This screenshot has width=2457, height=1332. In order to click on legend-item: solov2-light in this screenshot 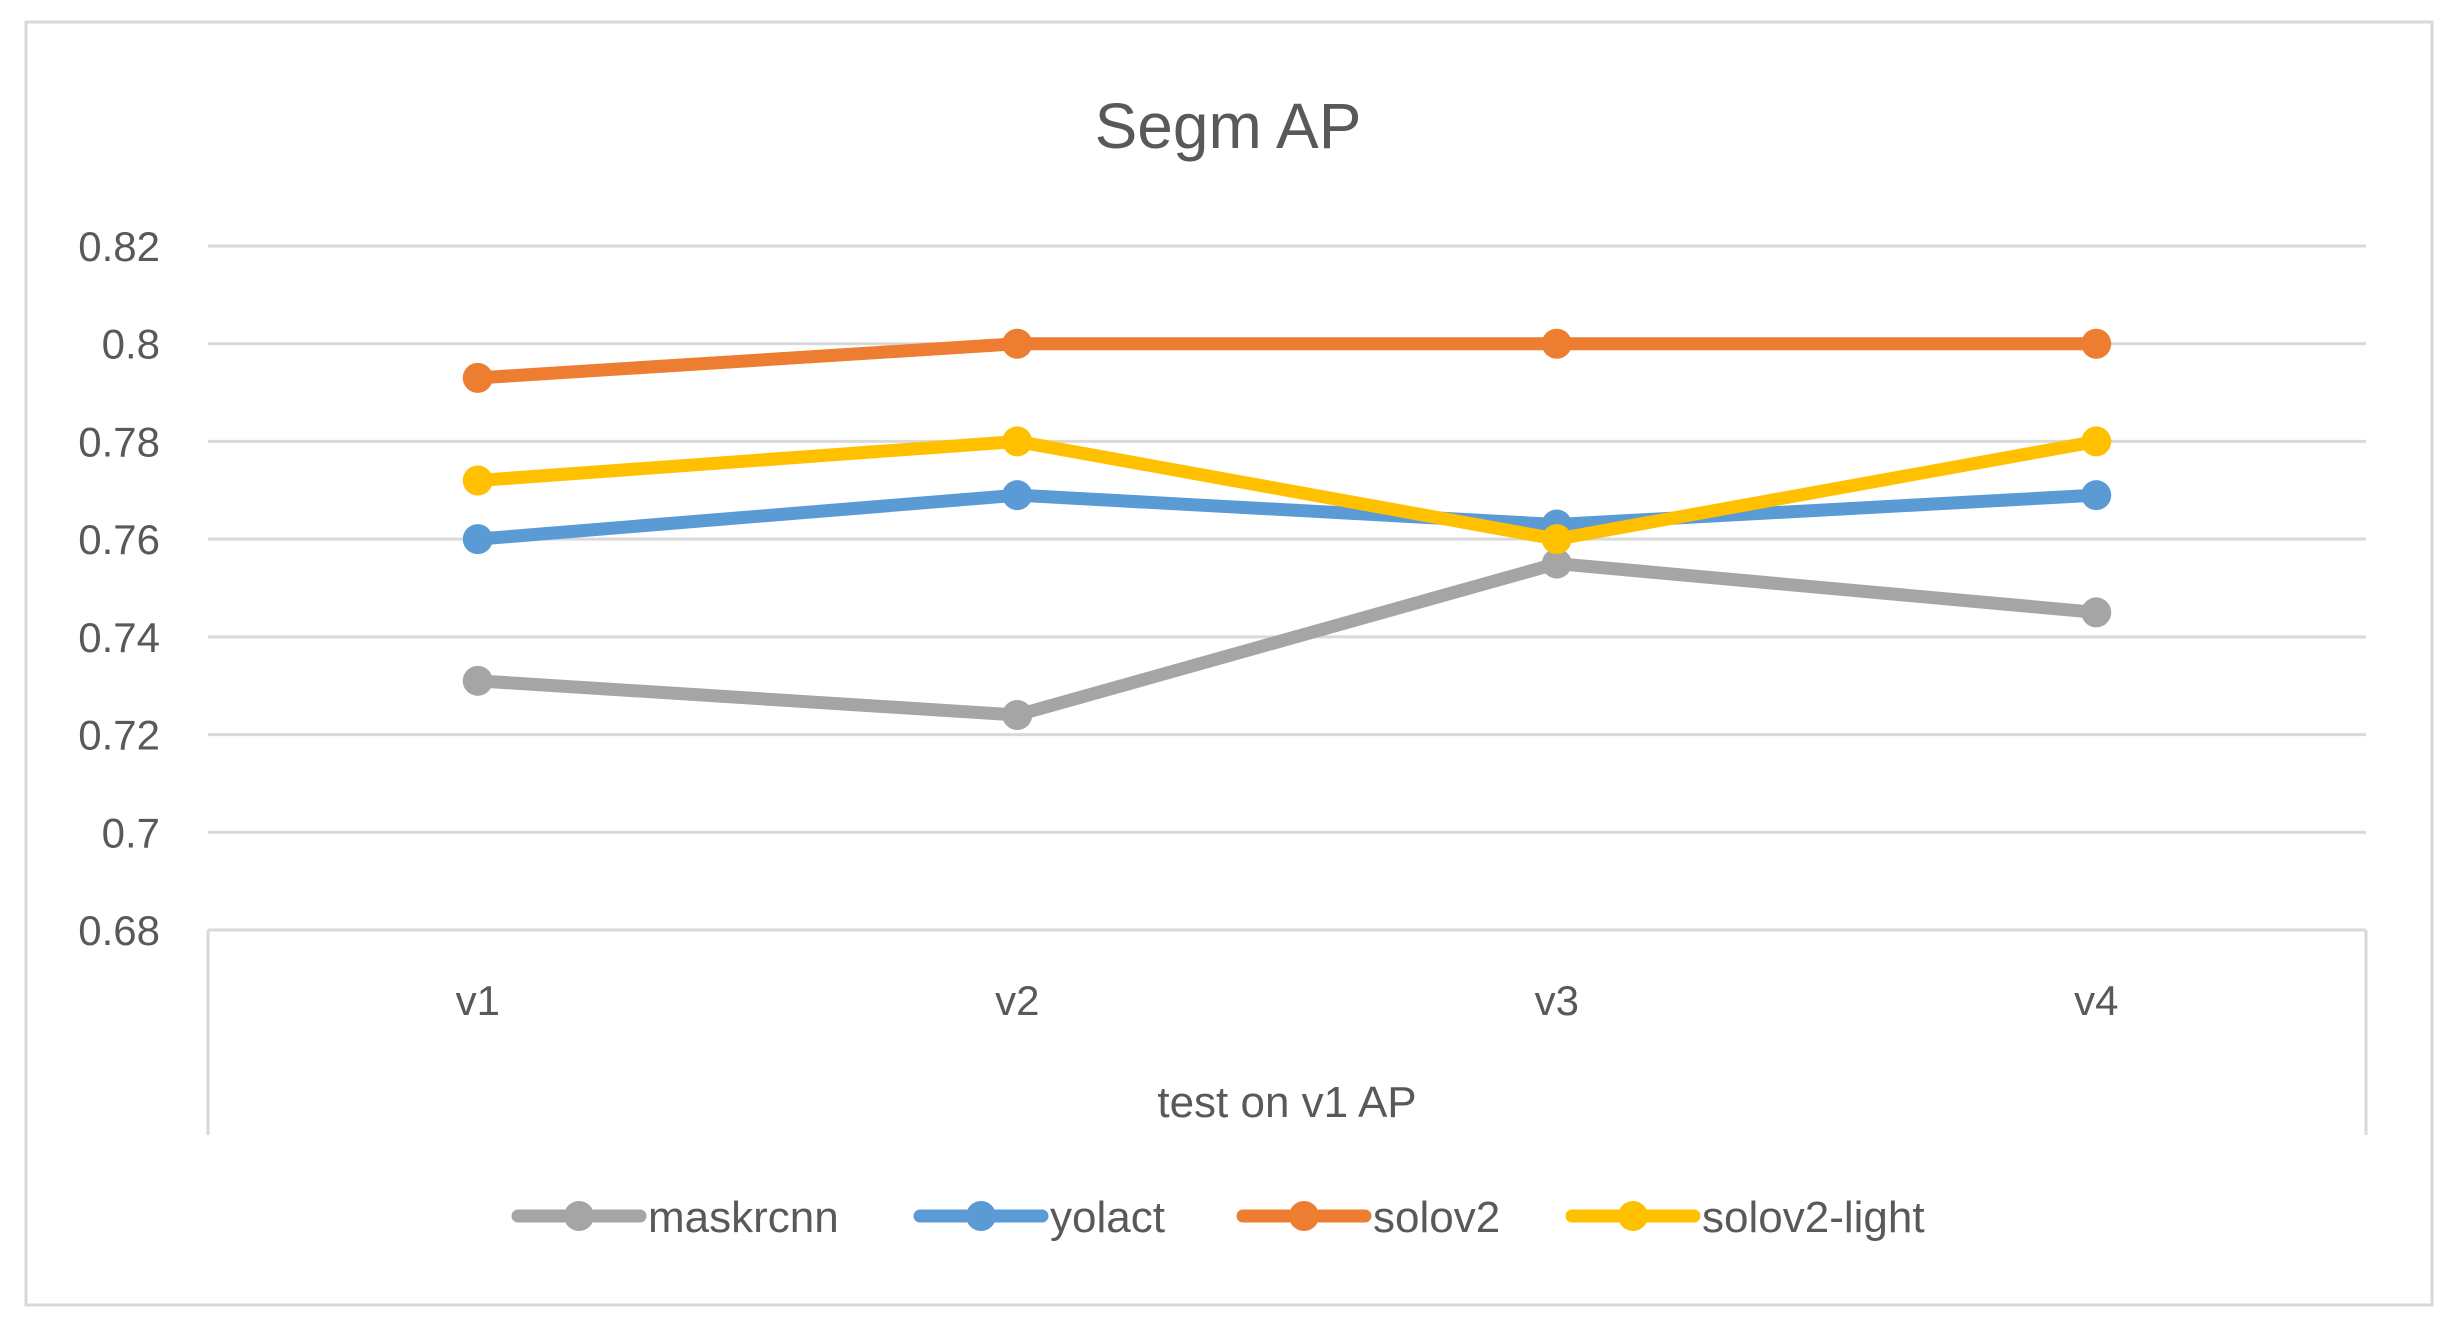, I will do `click(1745, 1217)`.